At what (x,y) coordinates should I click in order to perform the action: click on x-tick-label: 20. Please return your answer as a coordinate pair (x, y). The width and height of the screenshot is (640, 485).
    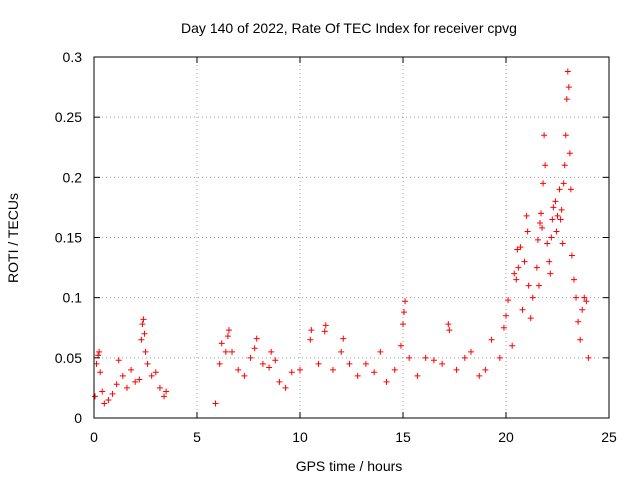
    Looking at the image, I should click on (506, 437).